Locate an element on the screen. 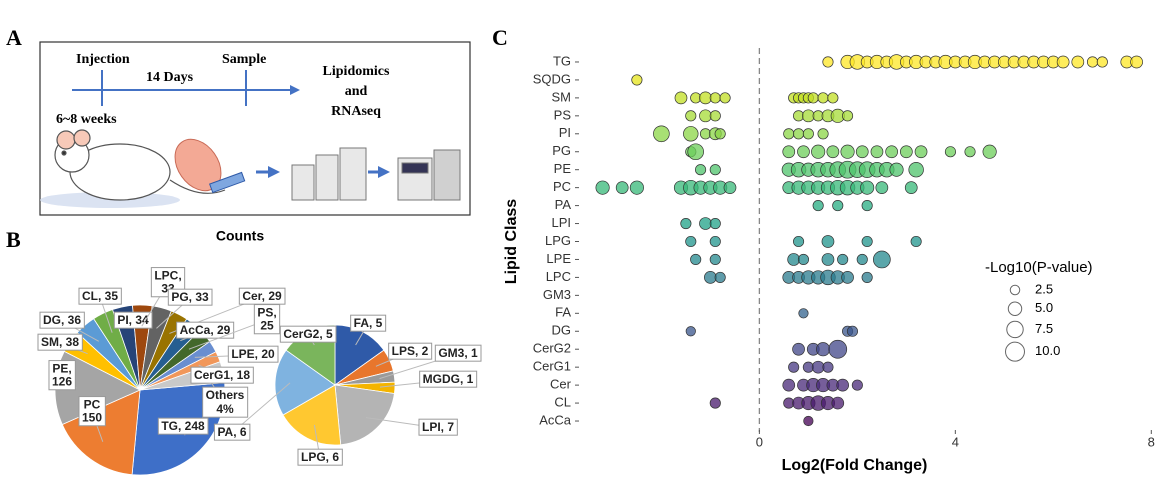 This screenshot has width=1176, height=483. label-group: PA, 6 is located at coordinates (252, 411).